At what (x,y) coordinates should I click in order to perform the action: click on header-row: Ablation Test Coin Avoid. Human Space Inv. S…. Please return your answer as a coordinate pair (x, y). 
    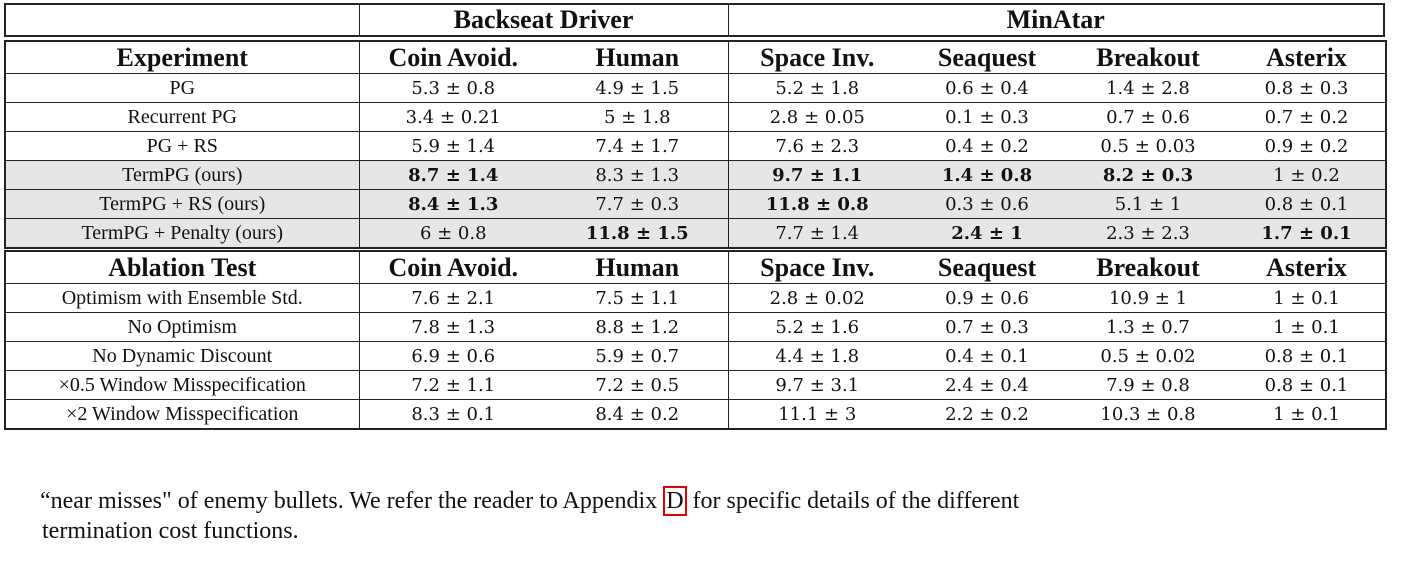
    Looking at the image, I should click on (695, 267).